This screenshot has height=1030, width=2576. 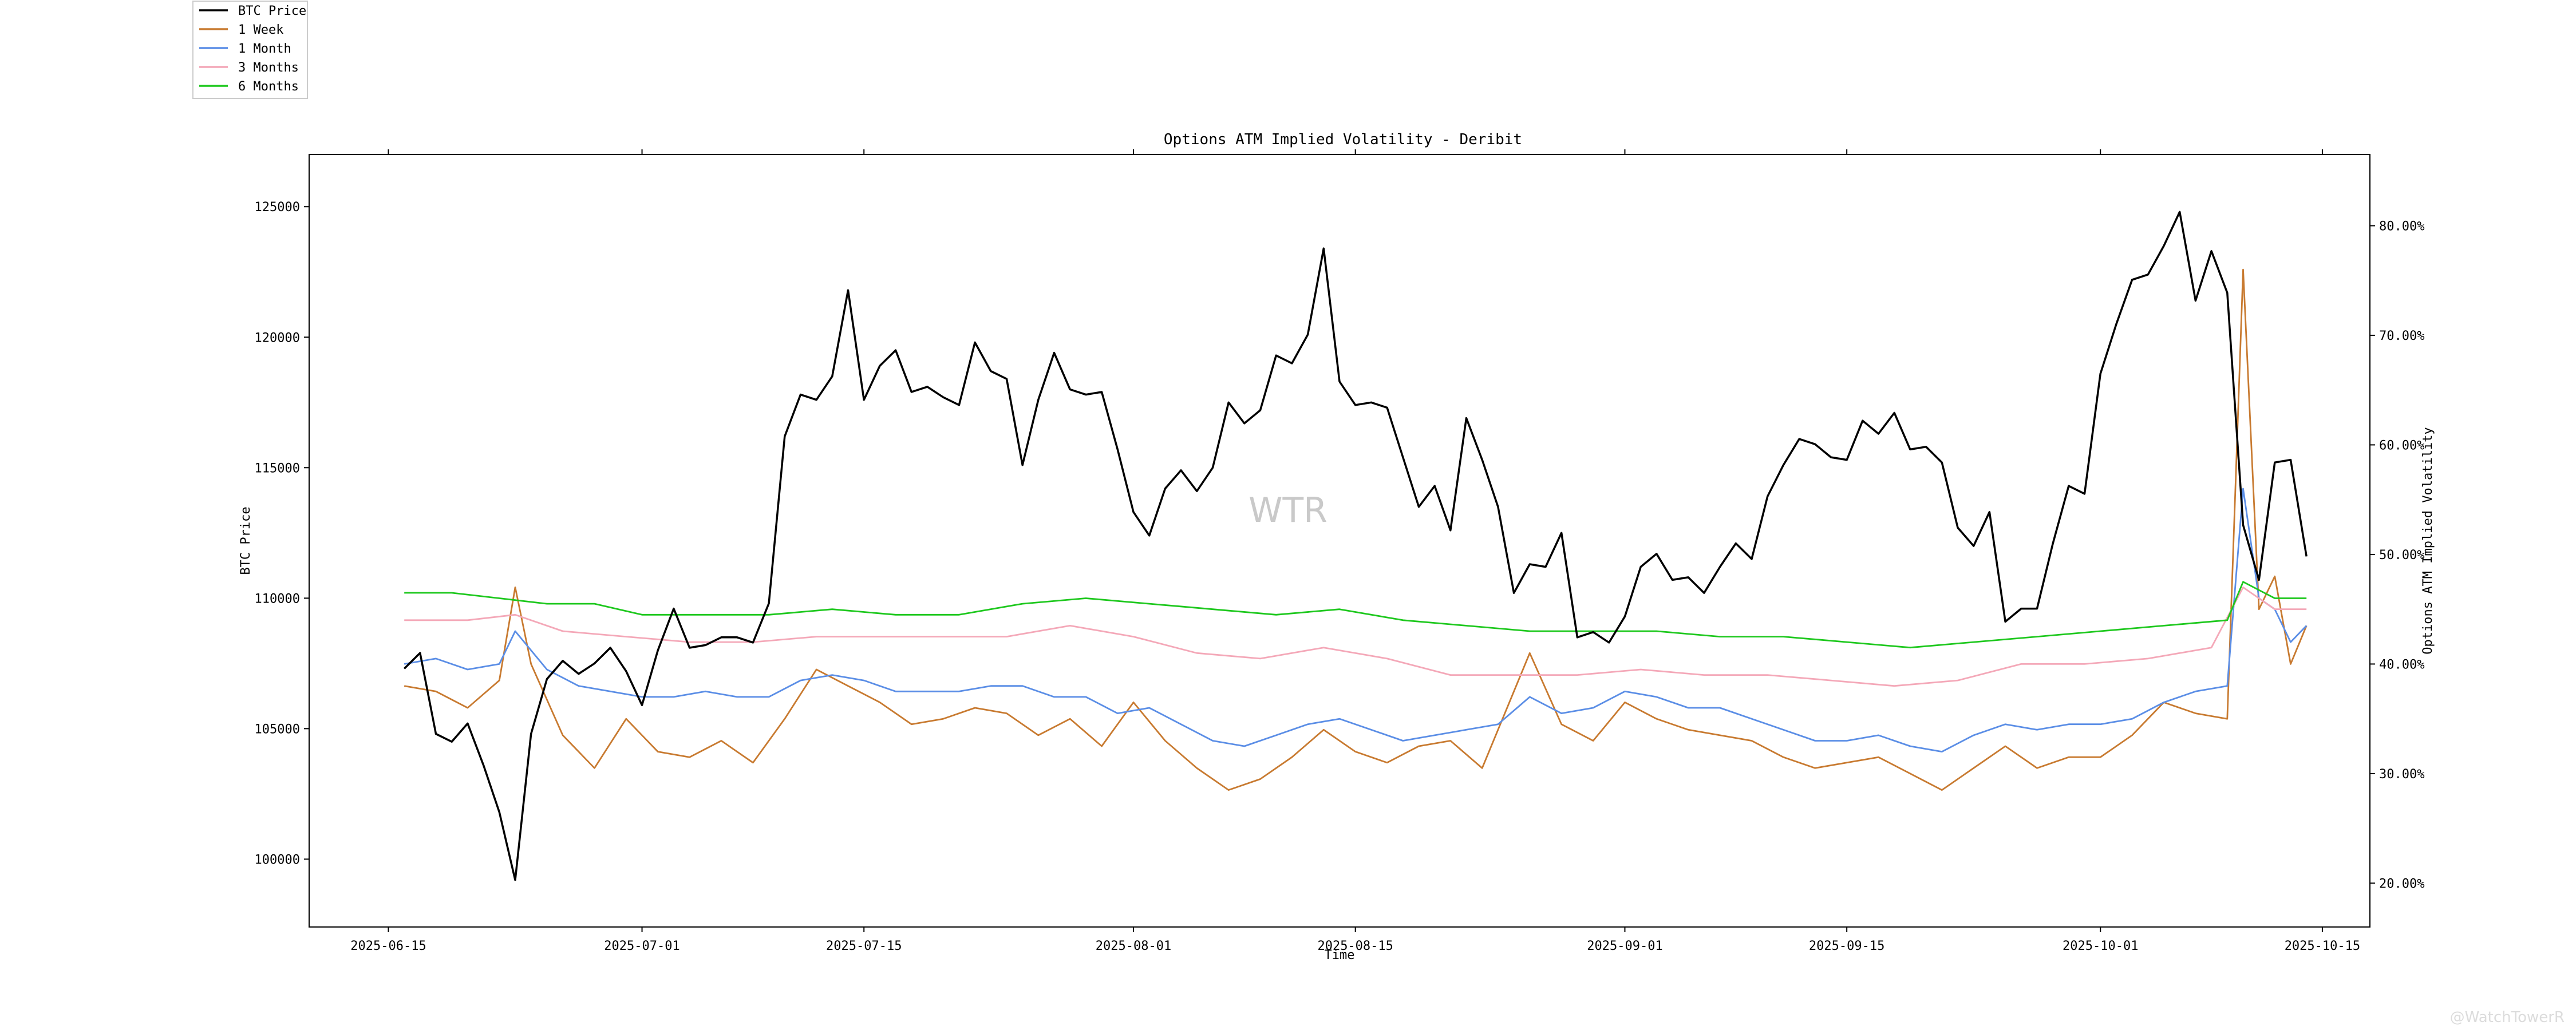 I want to click on y-right-tick-label: 70.00%, so click(x=2401, y=336).